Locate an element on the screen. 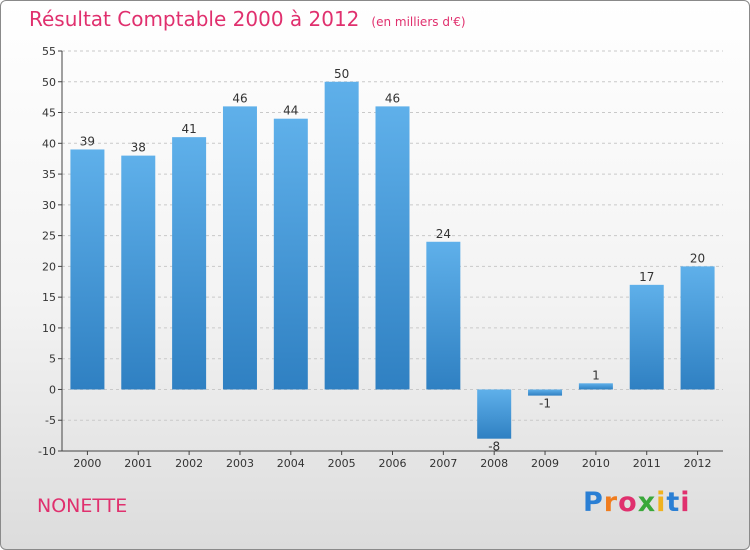 The image size is (750, 550). logo-letter: t is located at coordinates (673, 502).